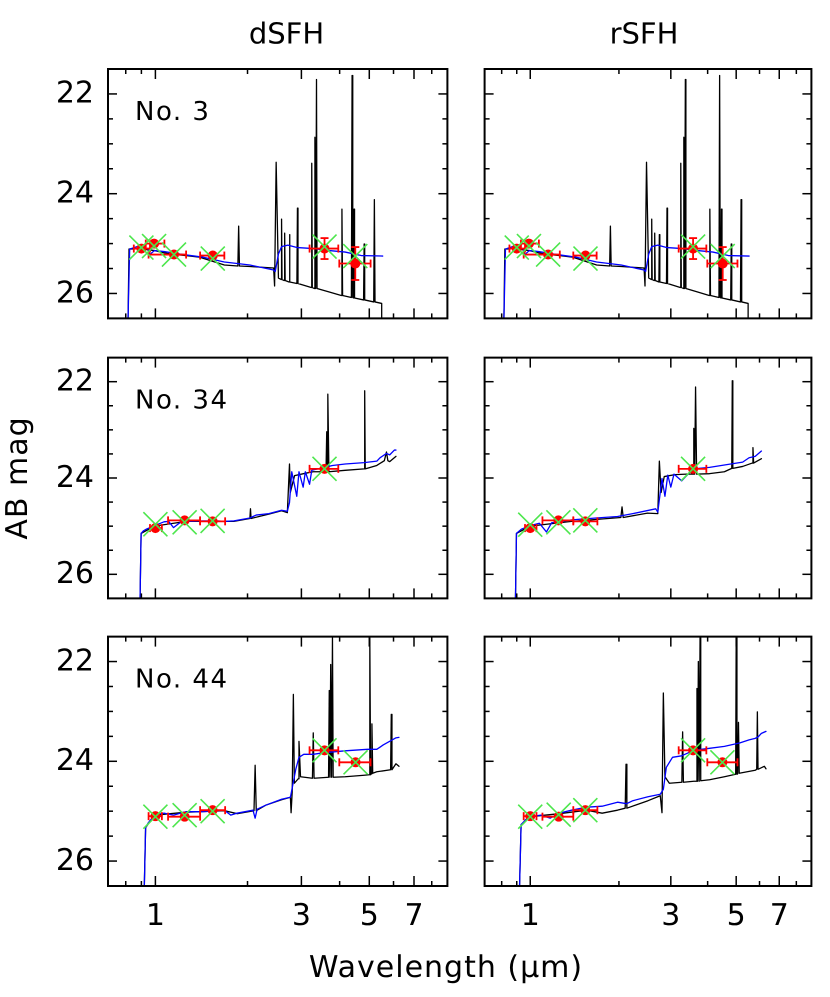  I want to click on annotation: No. 44, so click(182, 679).